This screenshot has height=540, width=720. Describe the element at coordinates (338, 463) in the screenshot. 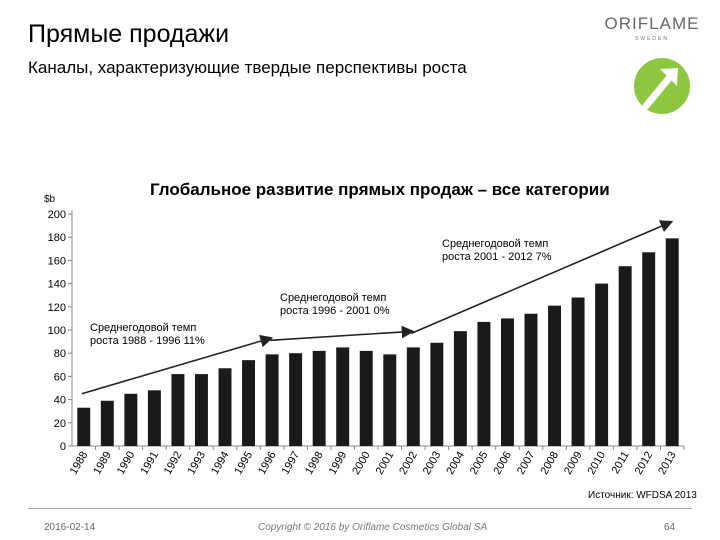

I see `x-tick-label: 1999` at that location.